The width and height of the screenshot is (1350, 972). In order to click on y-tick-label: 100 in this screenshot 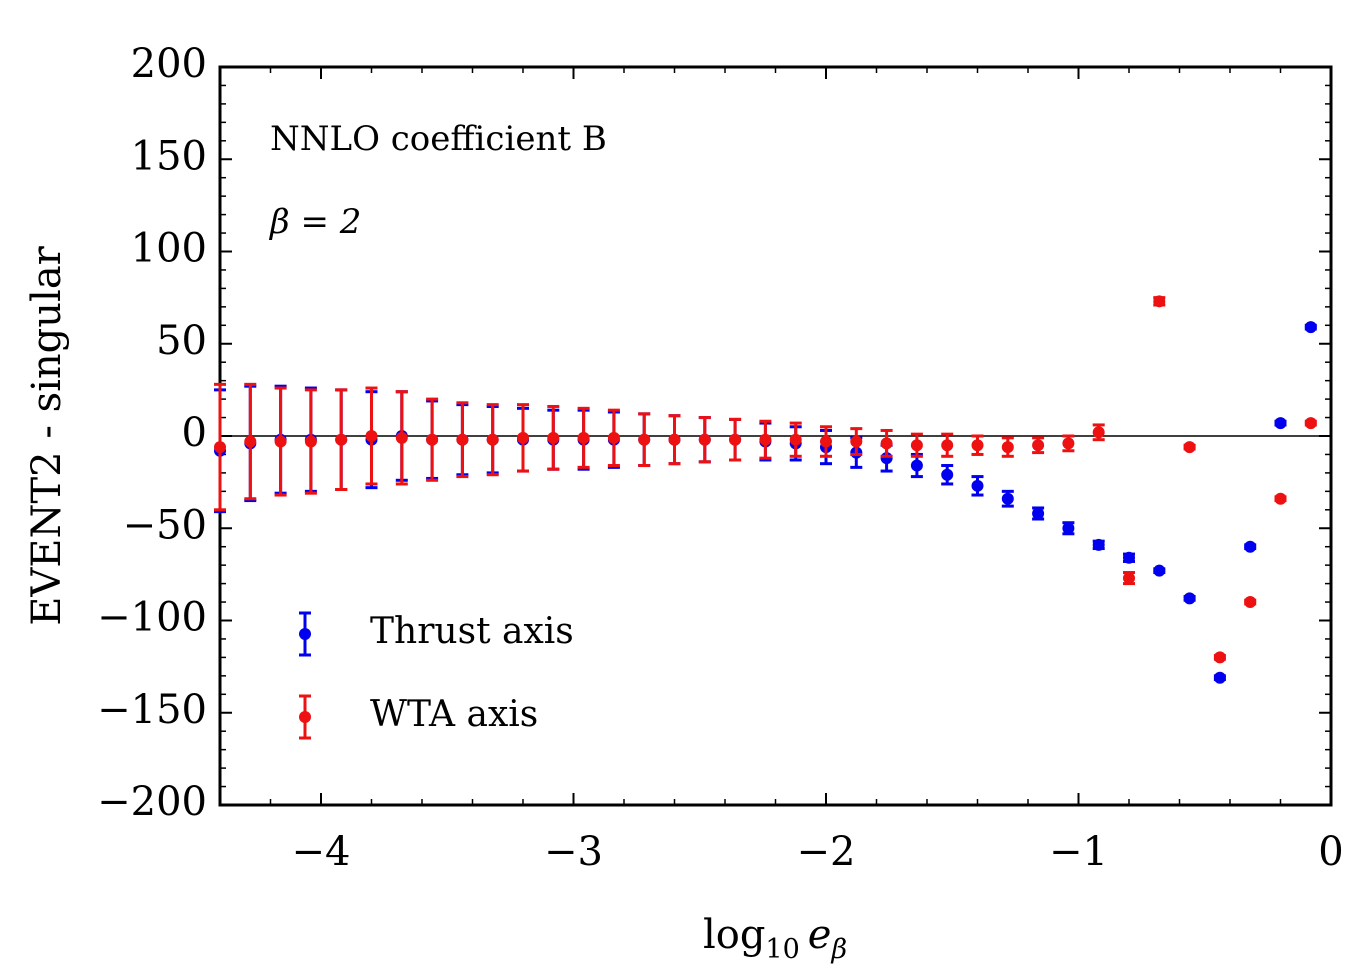, I will do `click(169, 249)`.